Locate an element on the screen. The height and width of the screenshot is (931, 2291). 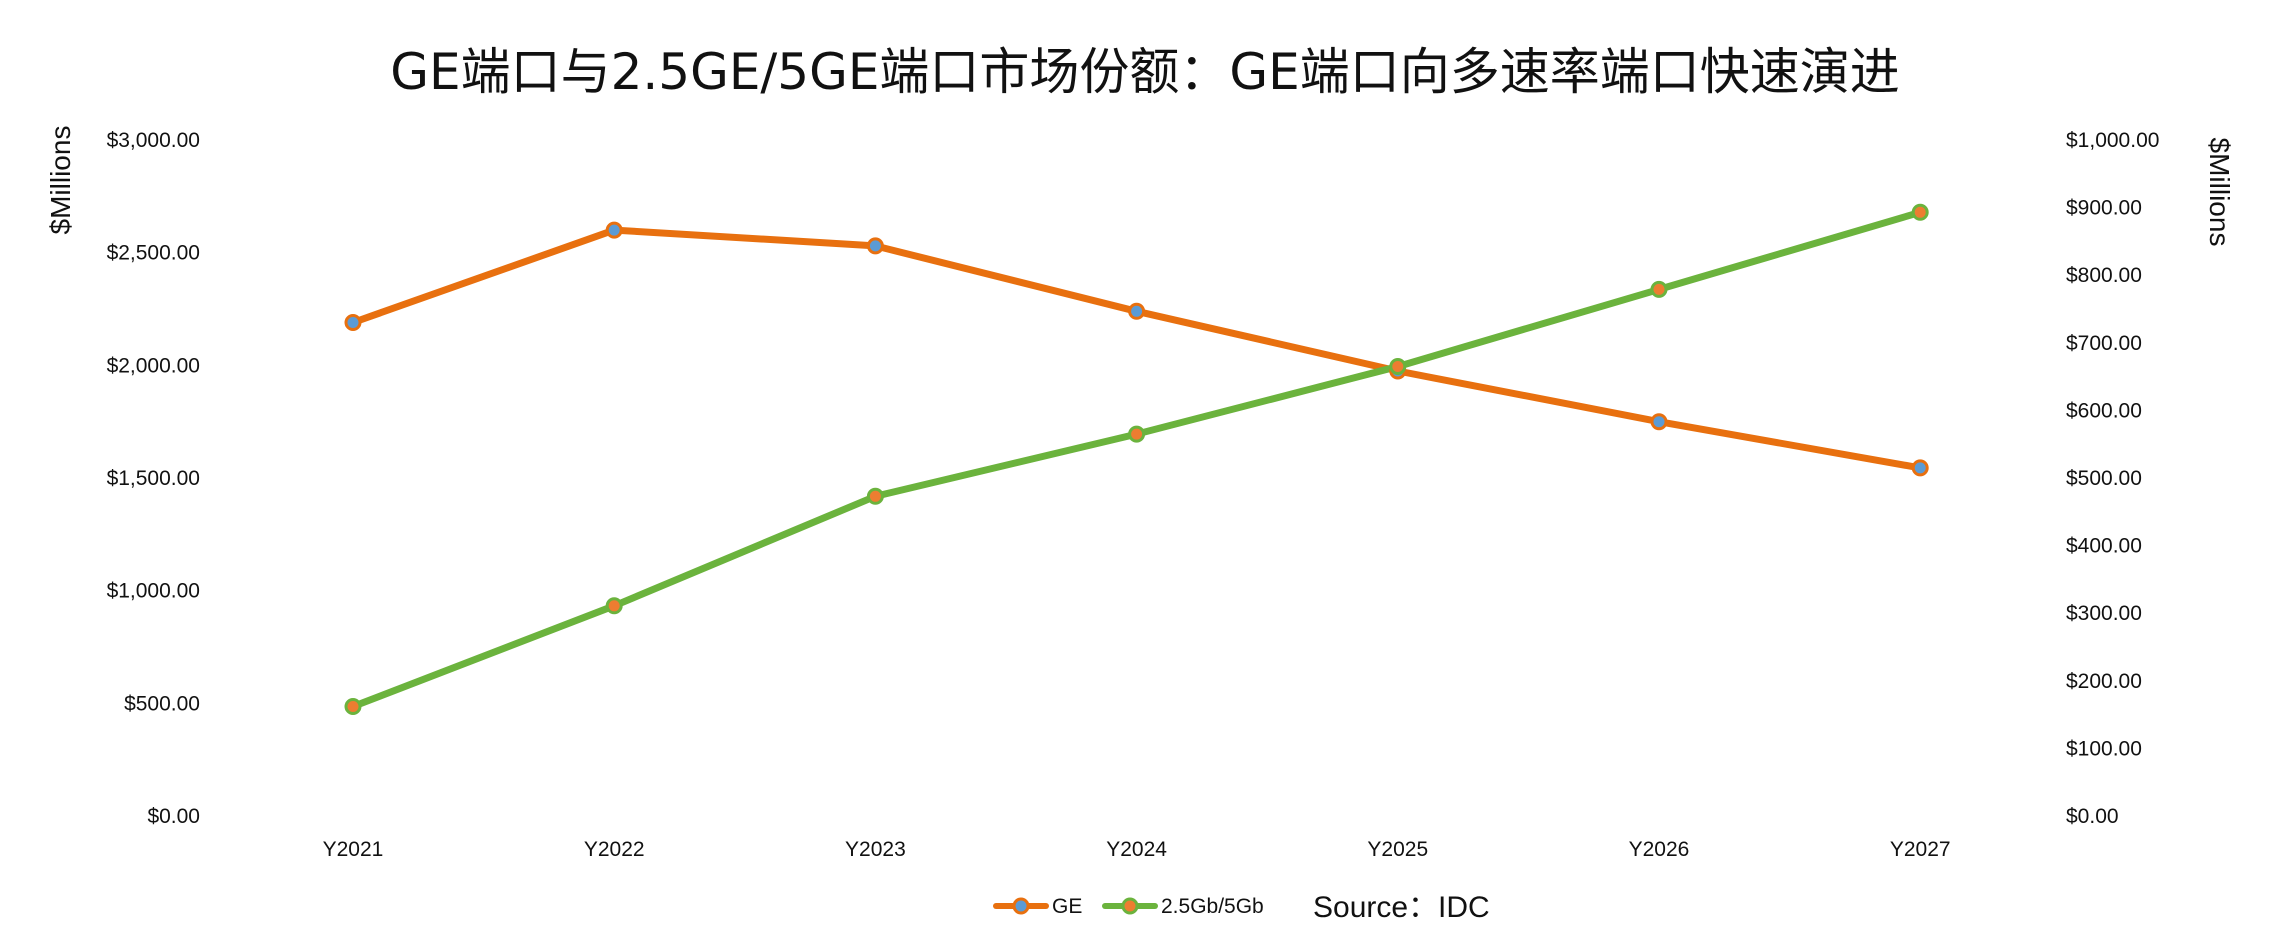
right-tick-label: $600.00 is located at coordinates (2104, 410).